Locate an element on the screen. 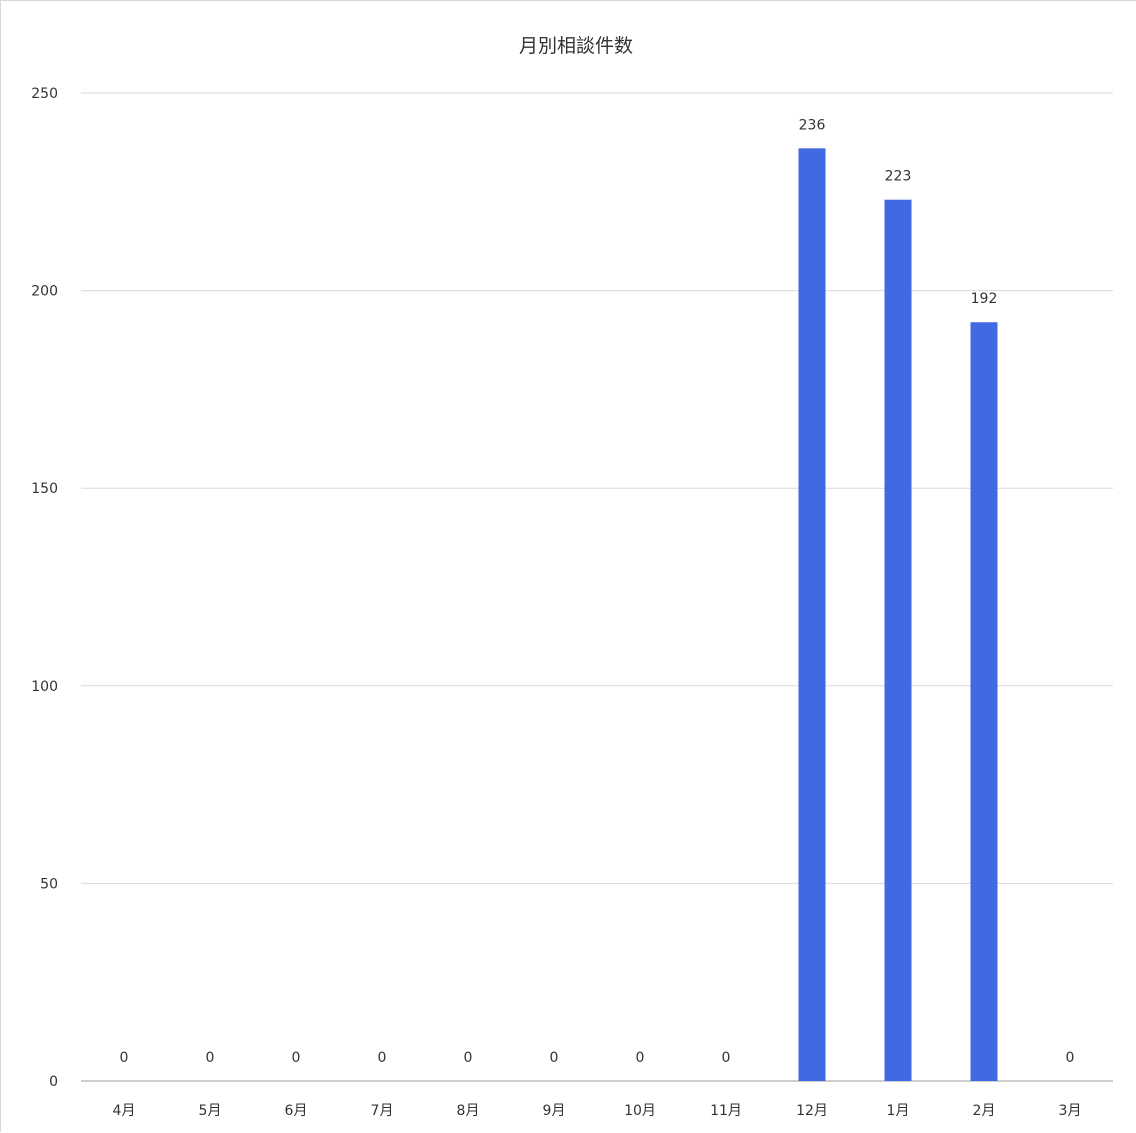 The width and height of the screenshot is (1136, 1133). x-tick-label: 12月 is located at coordinates (812, 1111).